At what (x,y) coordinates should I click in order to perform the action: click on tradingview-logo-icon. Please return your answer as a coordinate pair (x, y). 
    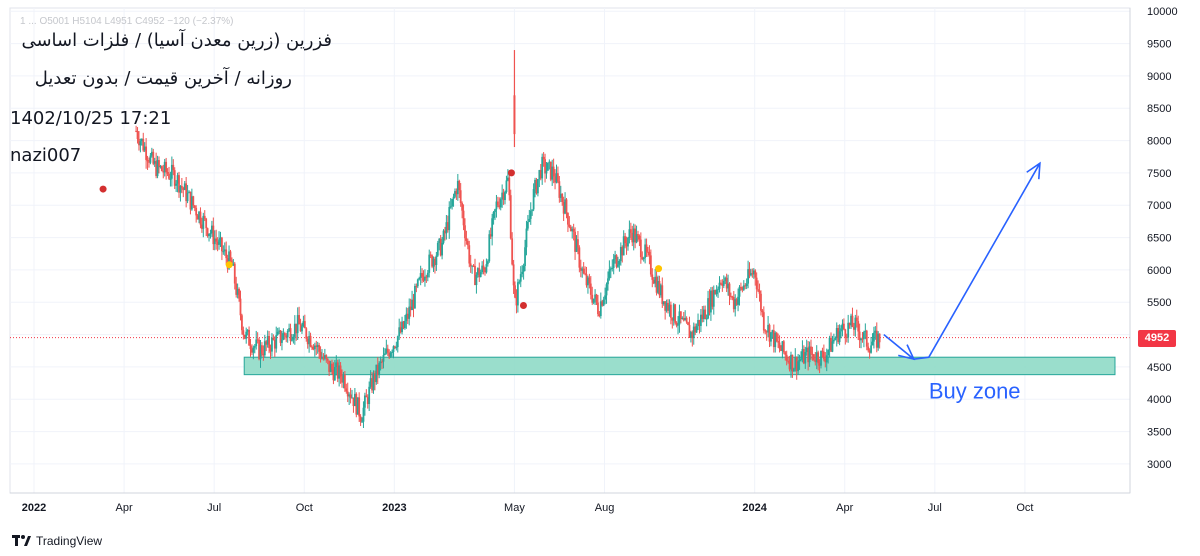
    Looking at the image, I should click on (22, 541).